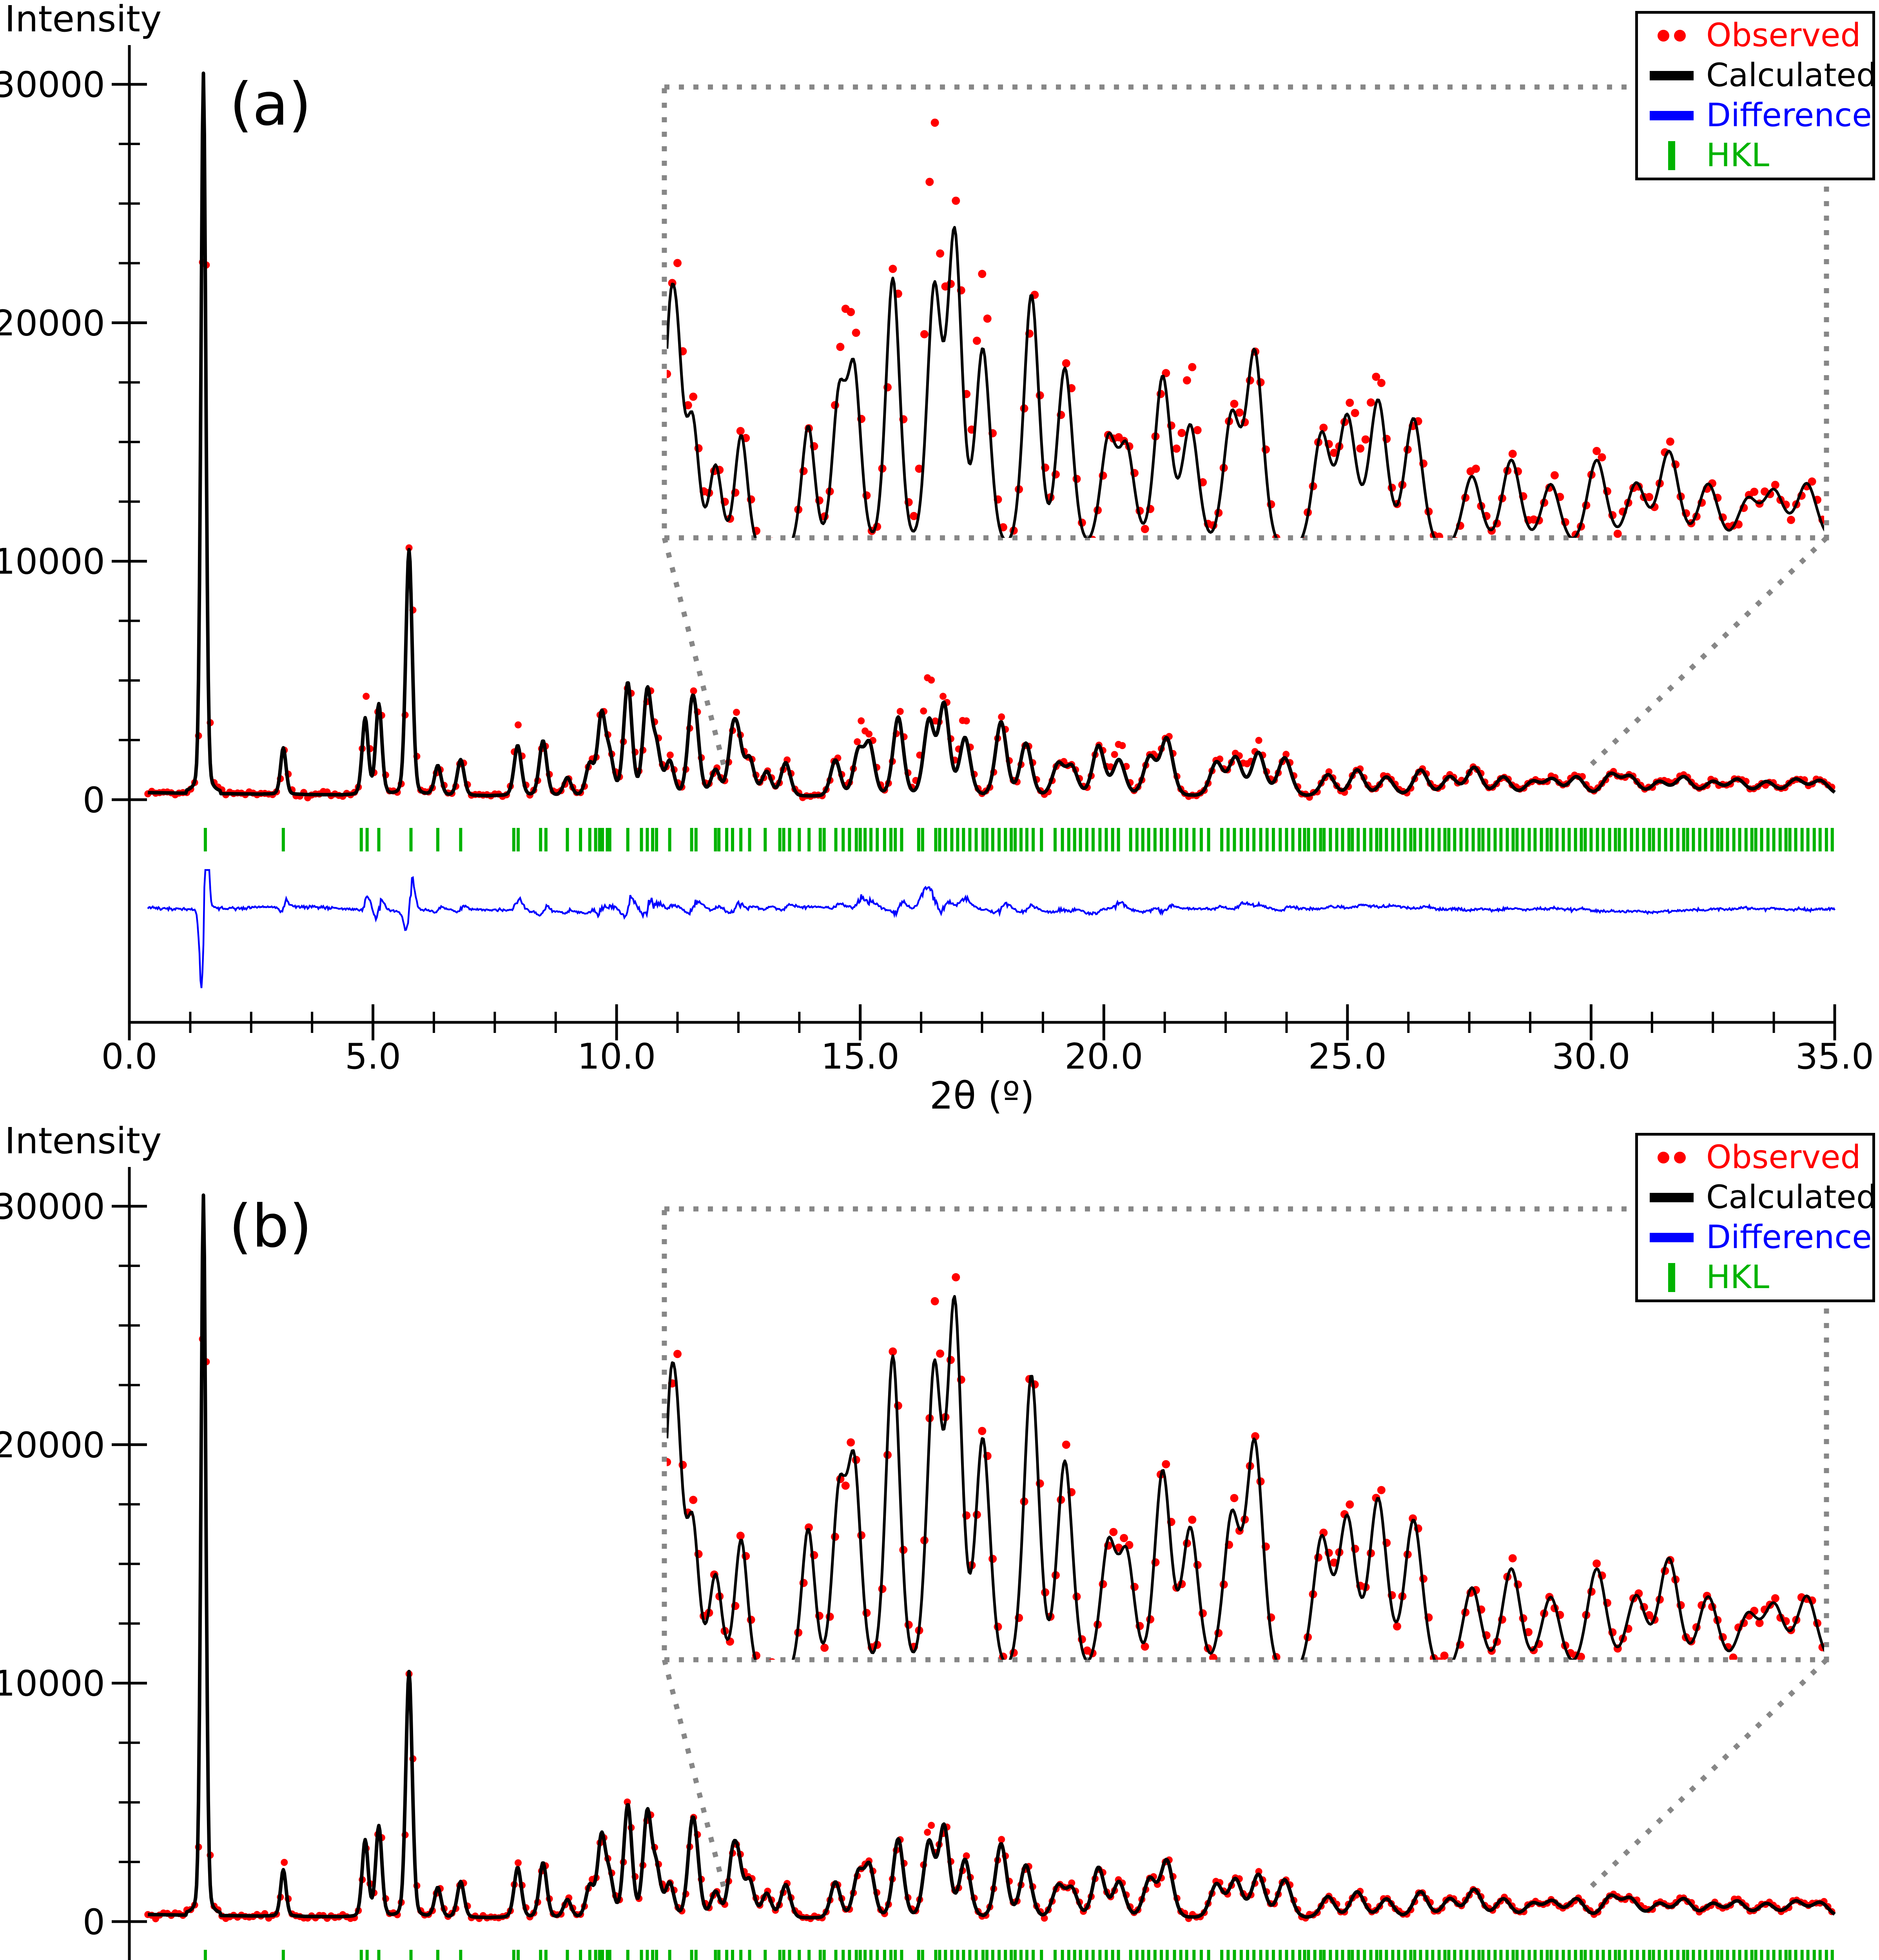 The width and height of the screenshot is (1879, 1960). I want to click on x-tick-label: 25.0, so click(1348, 1056).